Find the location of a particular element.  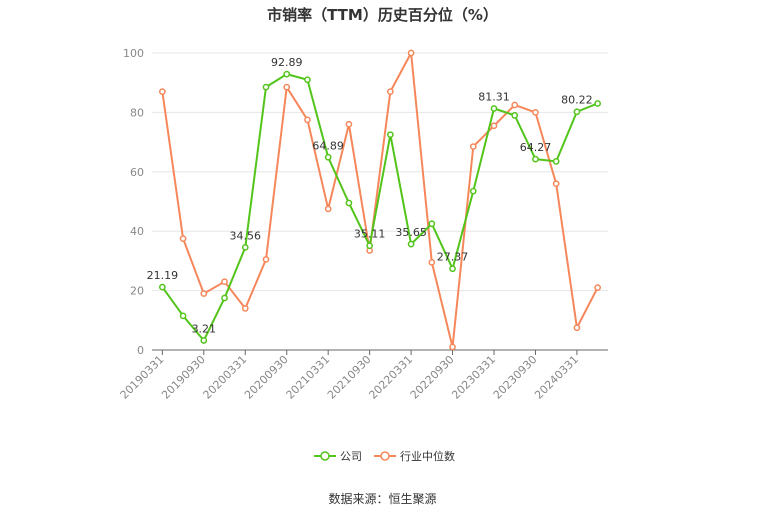

chart-title: 市销率（TTM）历史百分位（%） is located at coordinates (382, 15).